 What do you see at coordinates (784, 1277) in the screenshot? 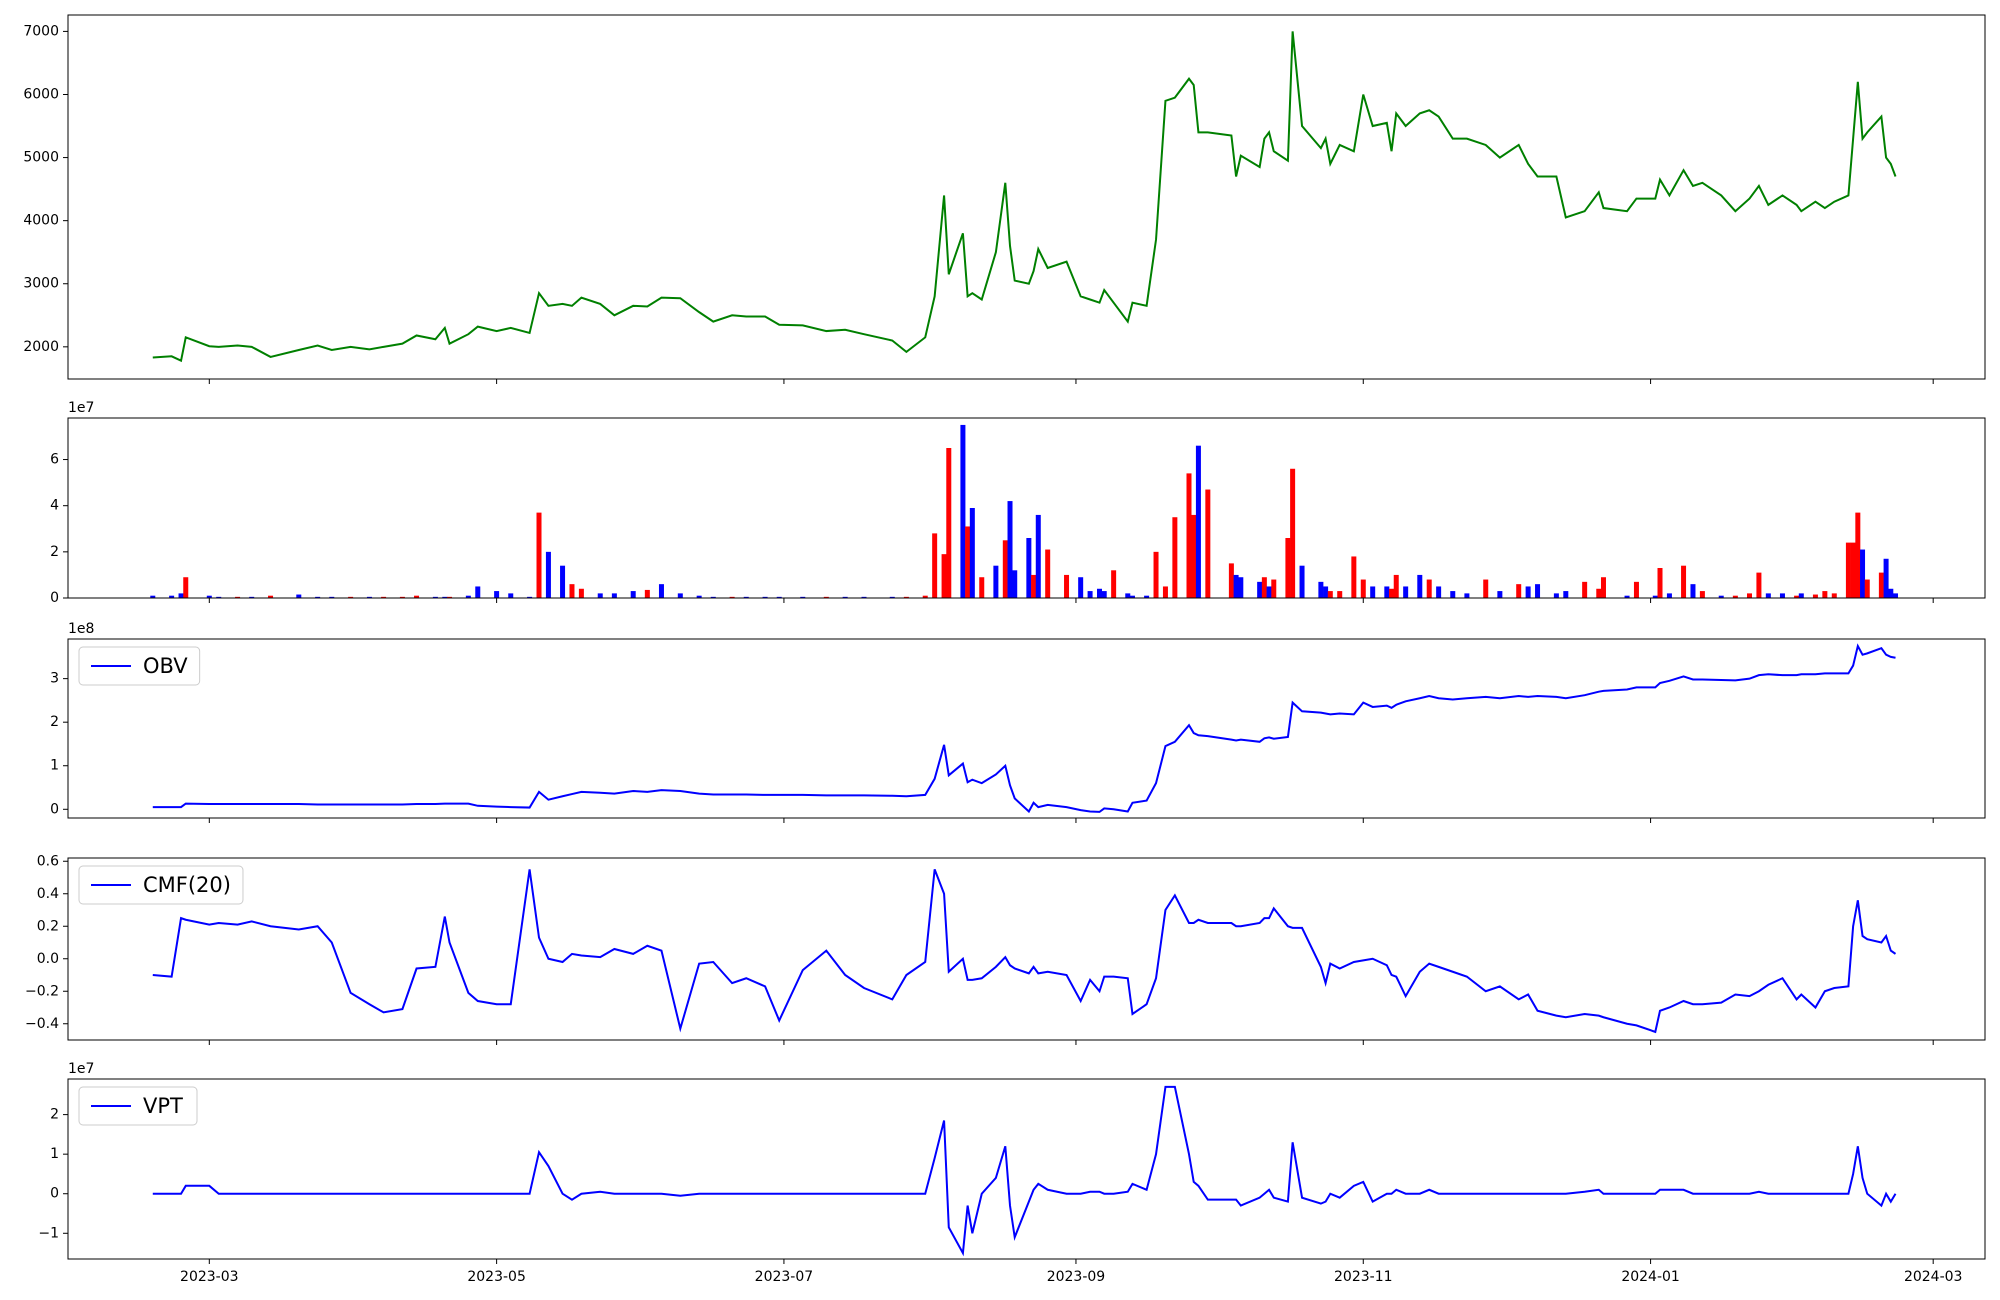
I see `x-tick-label: 2023-07` at bounding box center [784, 1277].